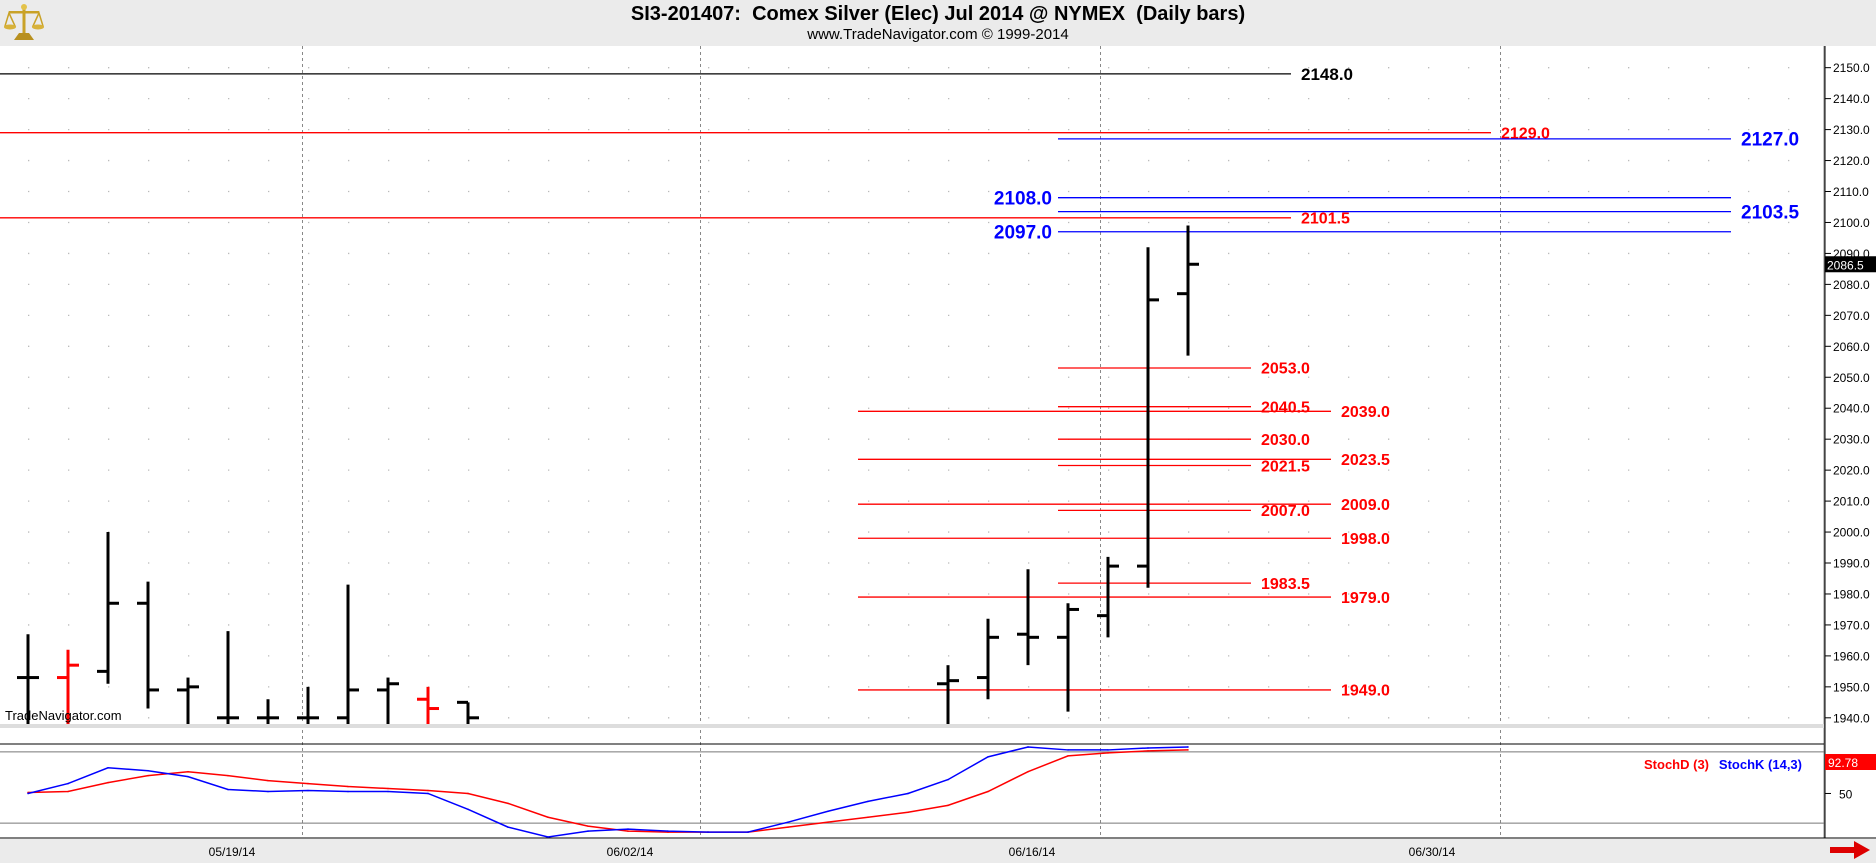 Image resolution: width=1876 pixels, height=863 pixels. I want to click on scroll-right-arrow-icon, so click(1850, 850).